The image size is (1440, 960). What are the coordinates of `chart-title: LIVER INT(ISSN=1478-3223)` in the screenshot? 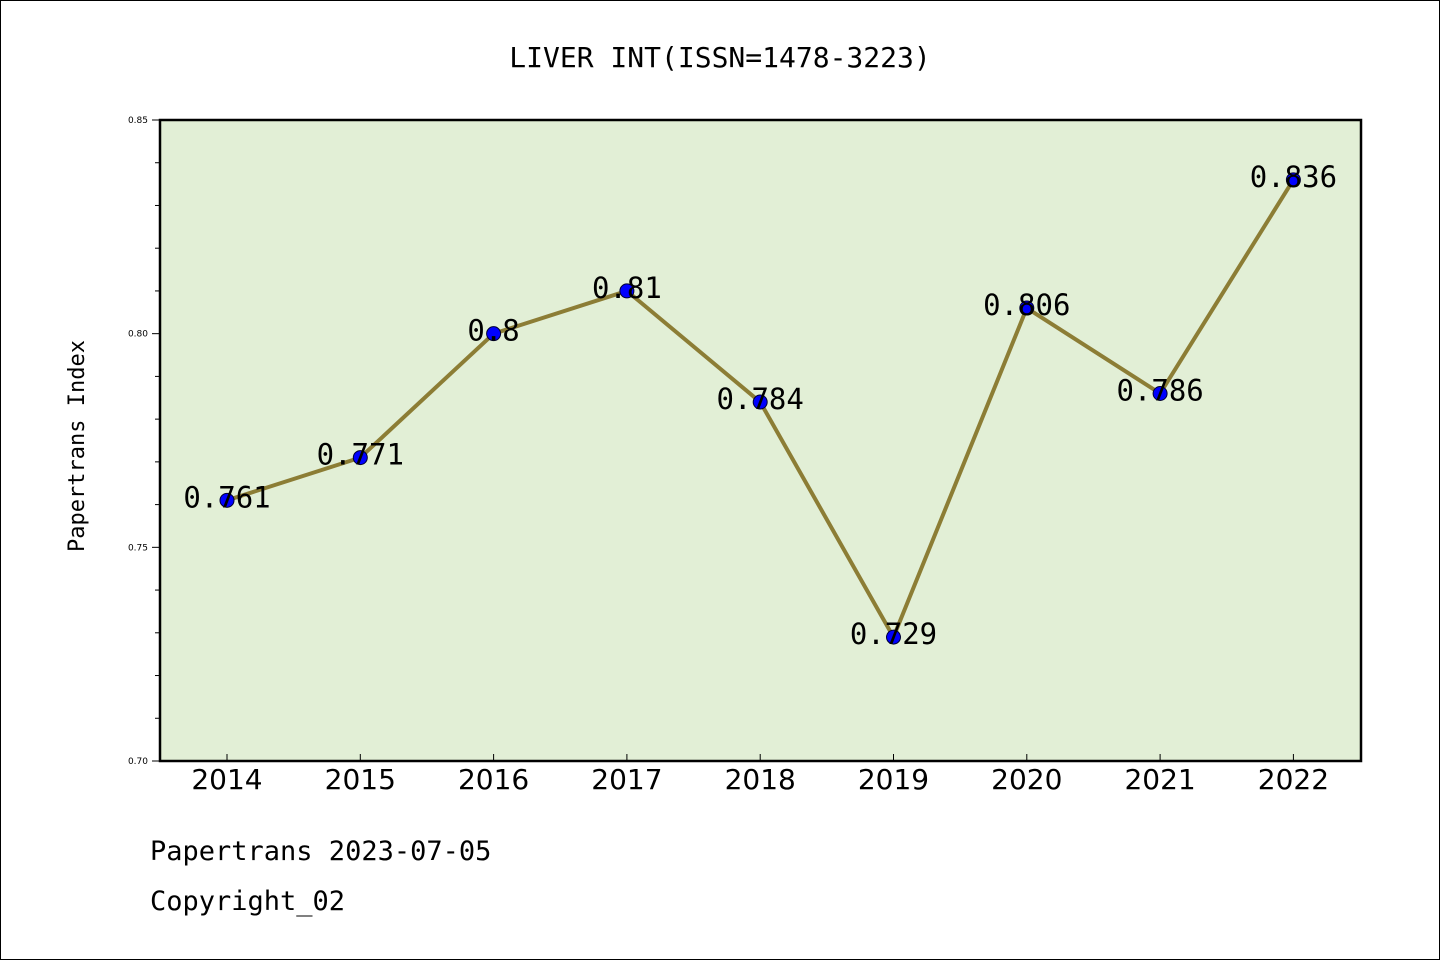 It's located at (719, 57).